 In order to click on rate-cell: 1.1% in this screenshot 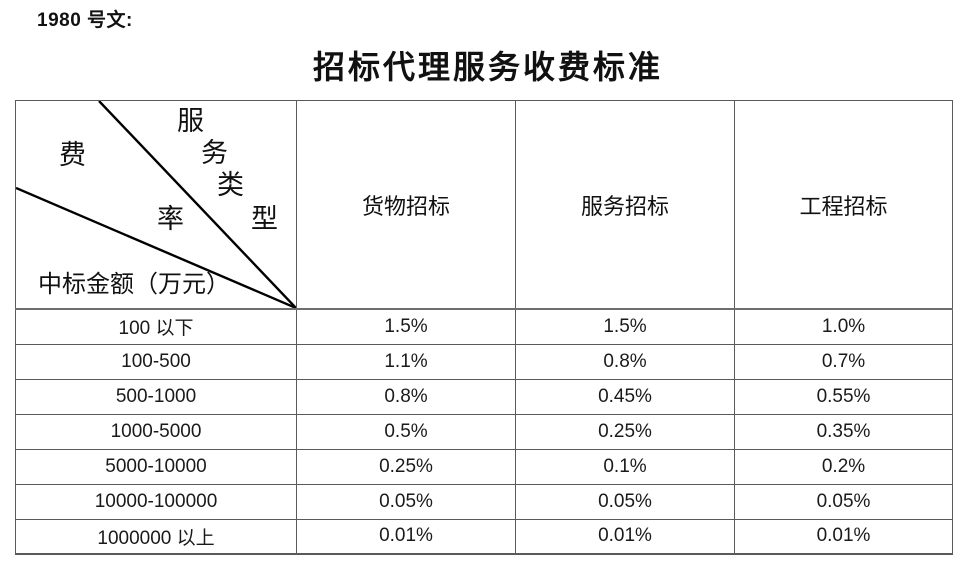, I will do `click(406, 361)`.